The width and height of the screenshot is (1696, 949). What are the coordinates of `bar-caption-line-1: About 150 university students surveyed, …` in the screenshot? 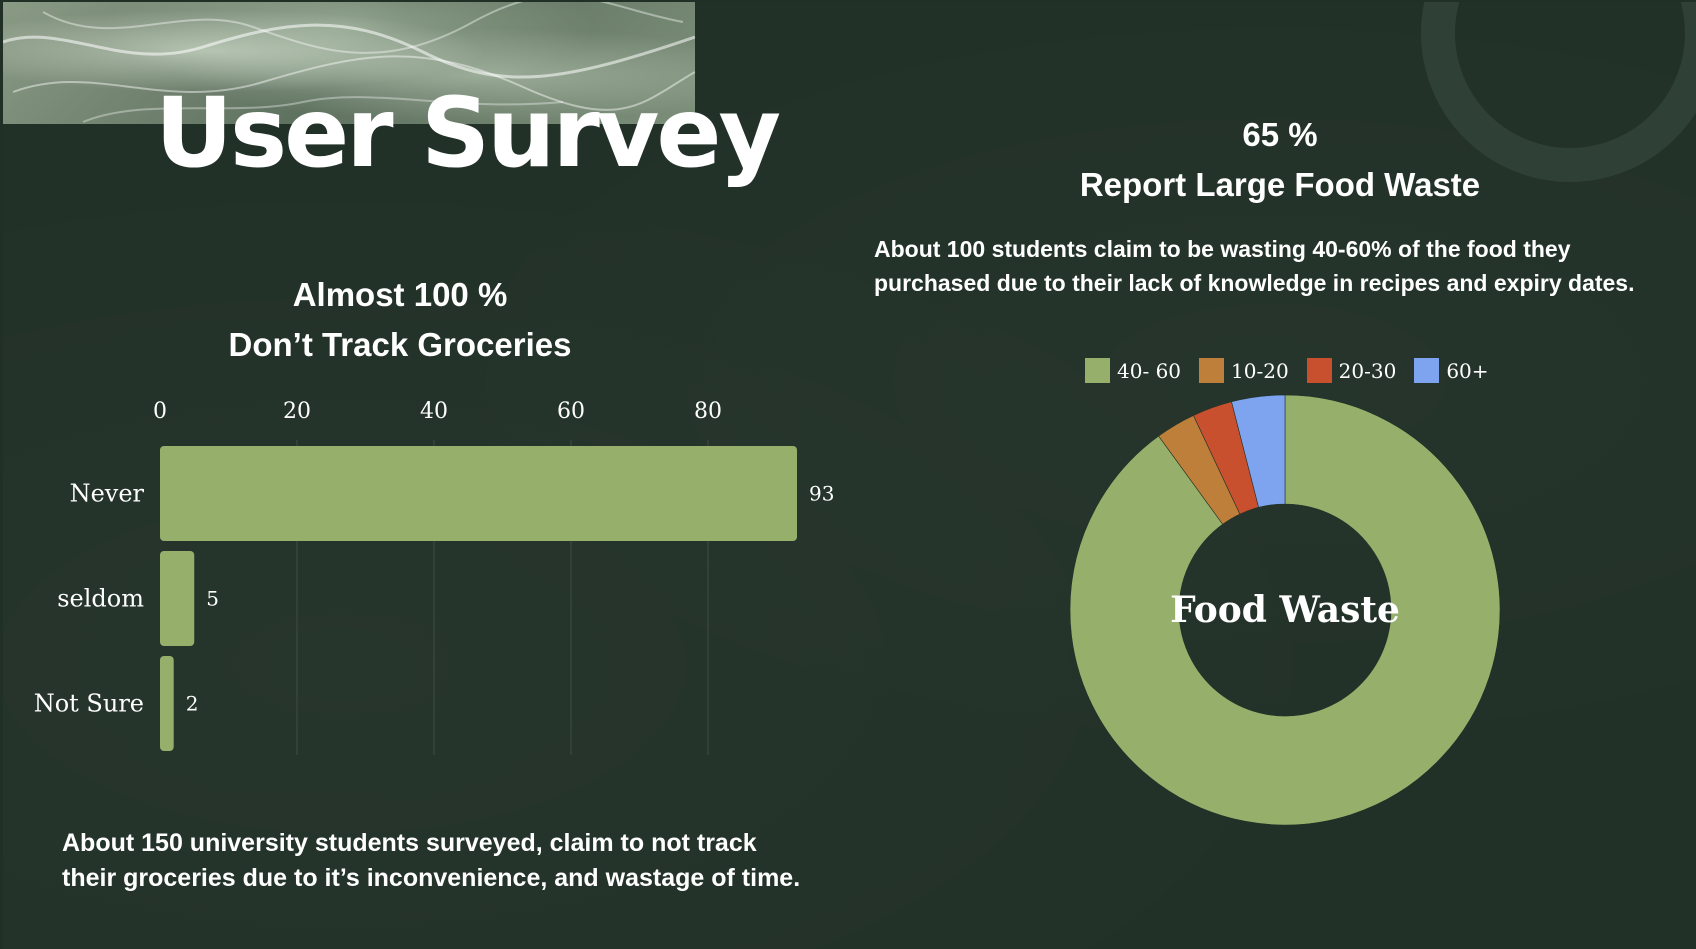 It's located at (409, 843).